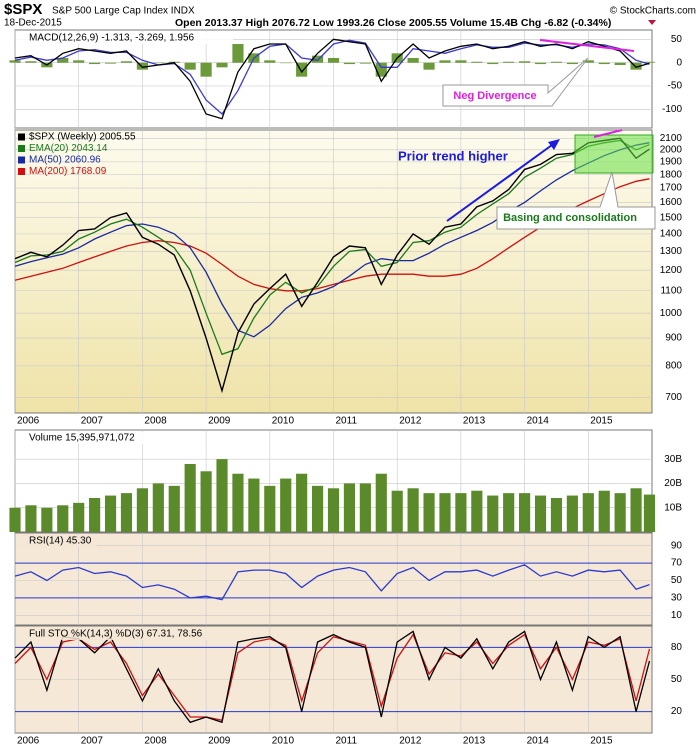 The width and height of the screenshot is (700, 753). Describe the element at coordinates (587, 45) in the screenshot. I see `macd-divergence-line` at that location.